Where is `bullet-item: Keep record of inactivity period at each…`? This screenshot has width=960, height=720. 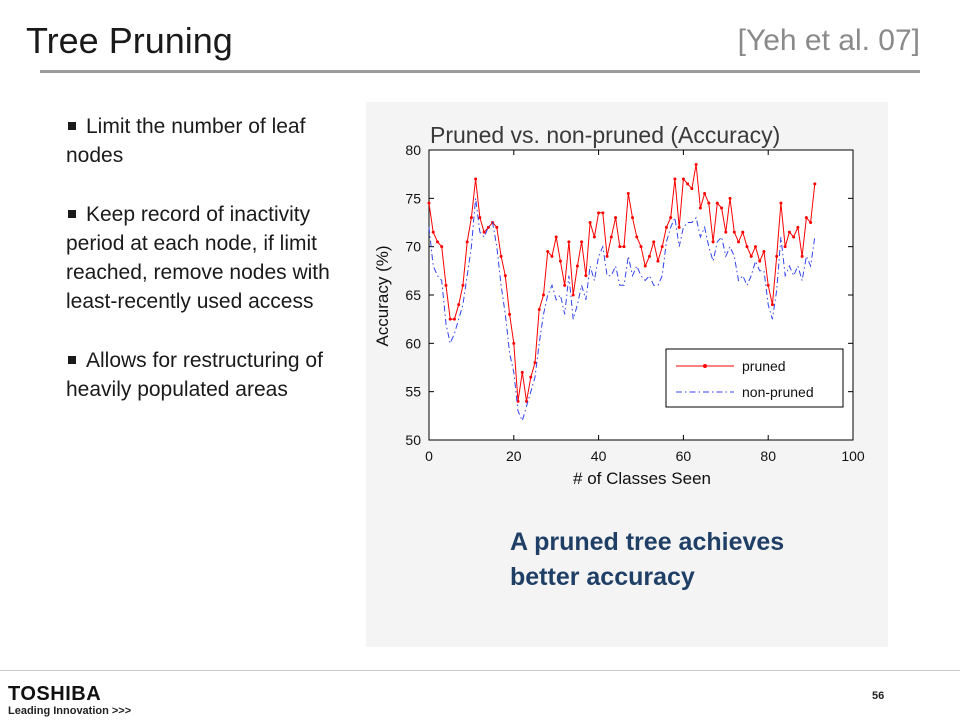 bullet-item: Keep record of inactivity period at each… is located at coordinates (200, 258).